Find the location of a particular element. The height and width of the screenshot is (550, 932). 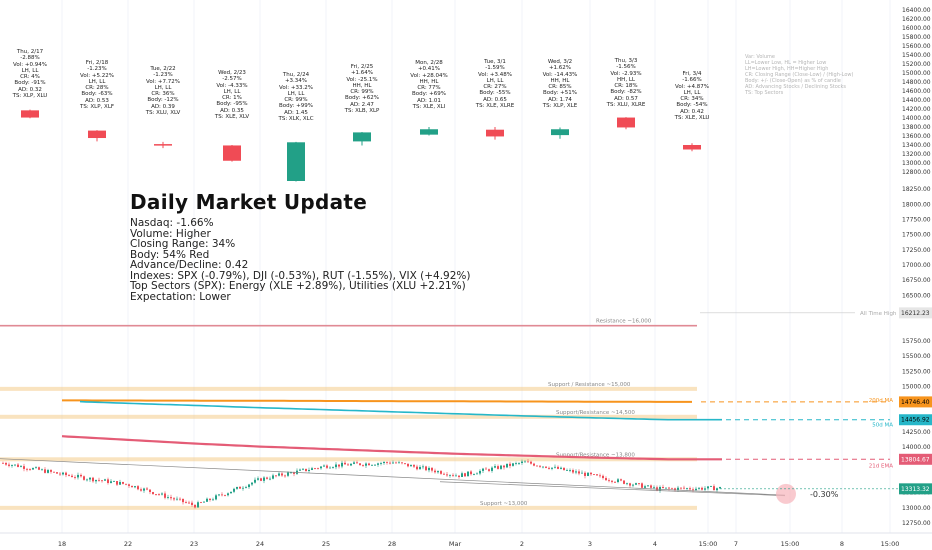

card-line: Thu, 2/24 is located at coordinates (296, 75).